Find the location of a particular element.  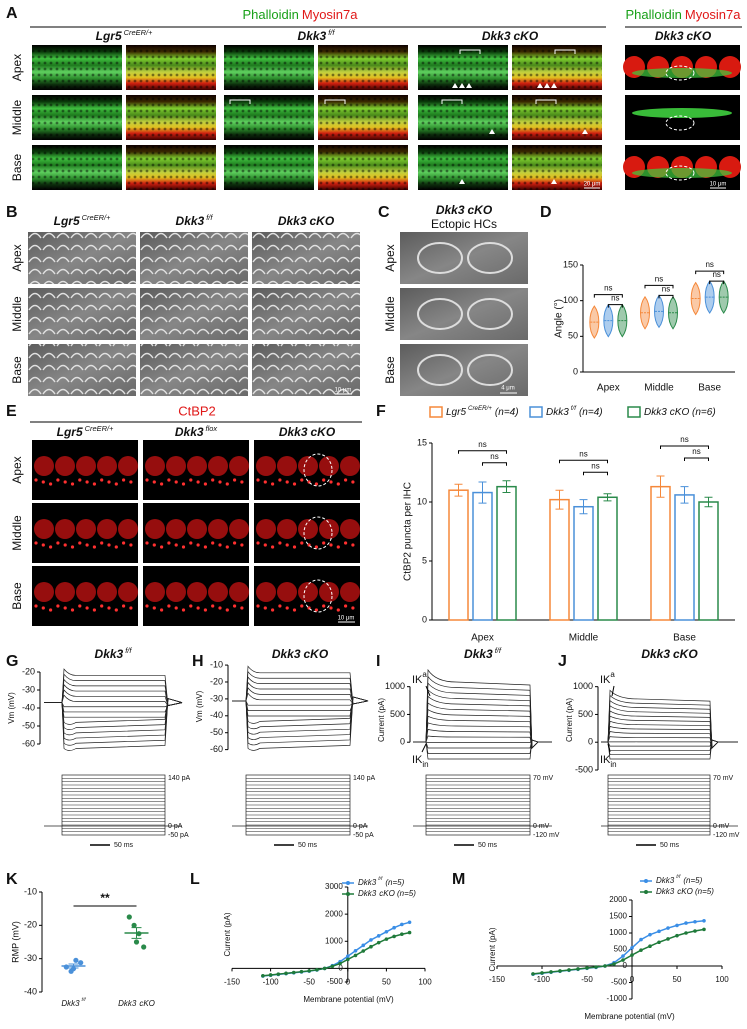

x-tick-label: 100 is located at coordinates (722, 979).